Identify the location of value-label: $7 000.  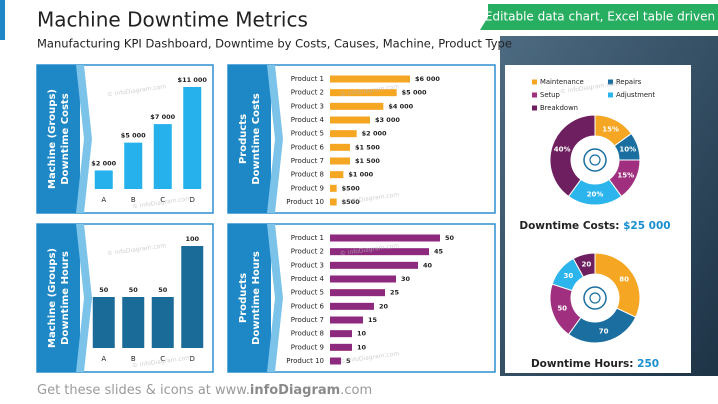
(162, 117).